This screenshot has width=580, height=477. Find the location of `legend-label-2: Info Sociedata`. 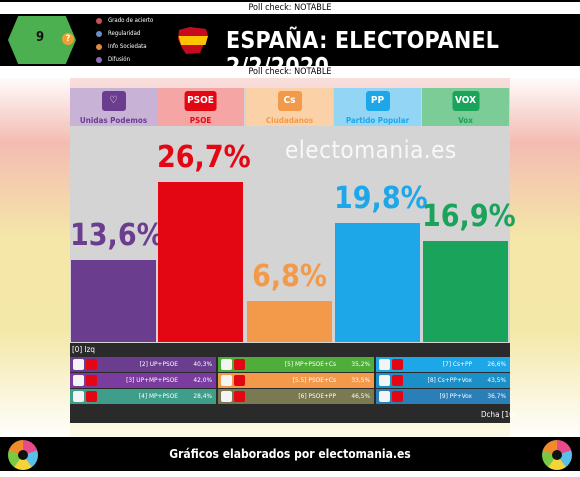

legend-label-2: Info Sociedata is located at coordinates (127, 46).